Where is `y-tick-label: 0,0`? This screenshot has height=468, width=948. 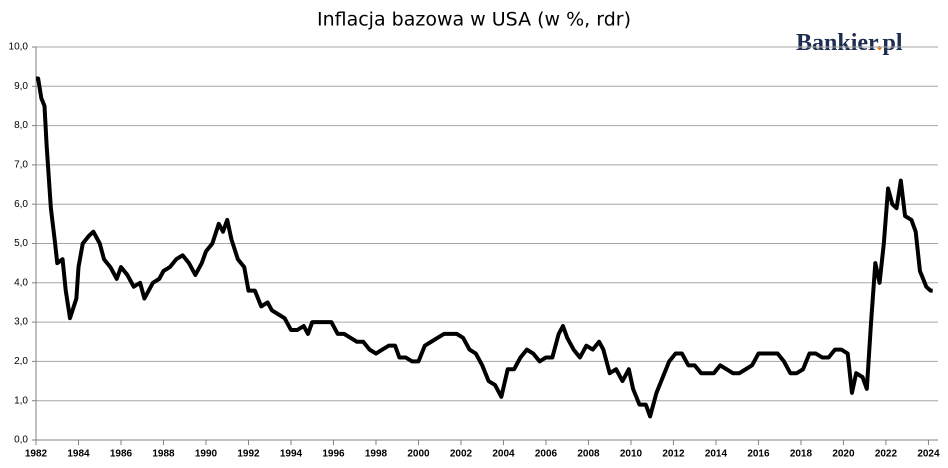 y-tick-label: 0,0 is located at coordinates (21, 440).